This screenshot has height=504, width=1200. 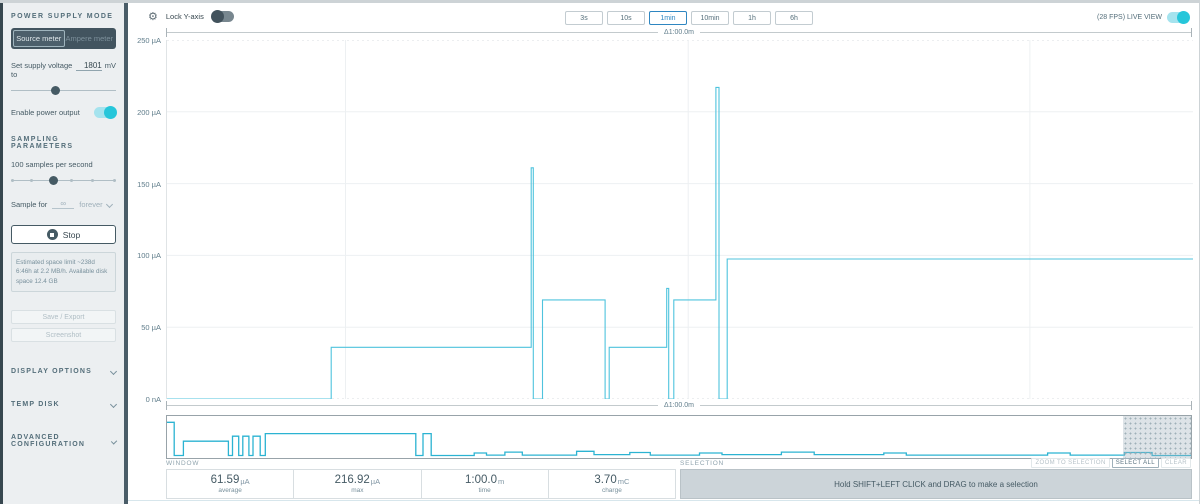 I want to click on live-view-label: (28 FPS) LIVE VIEW, so click(x=1129, y=17).